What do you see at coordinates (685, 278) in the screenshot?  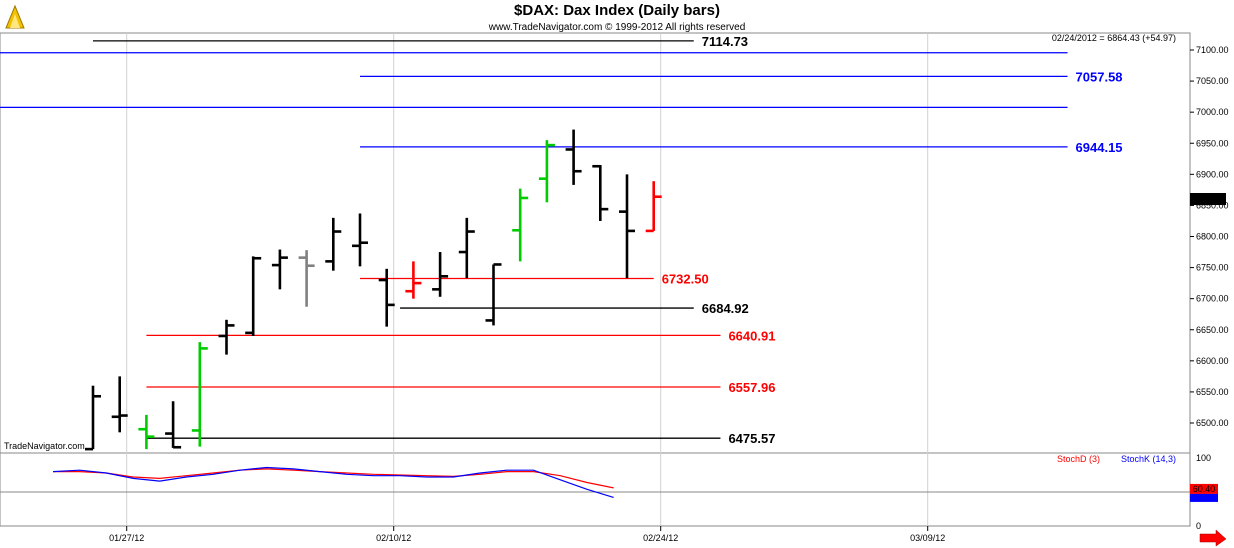 I see `level-label: 6732.50` at bounding box center [685, 278].